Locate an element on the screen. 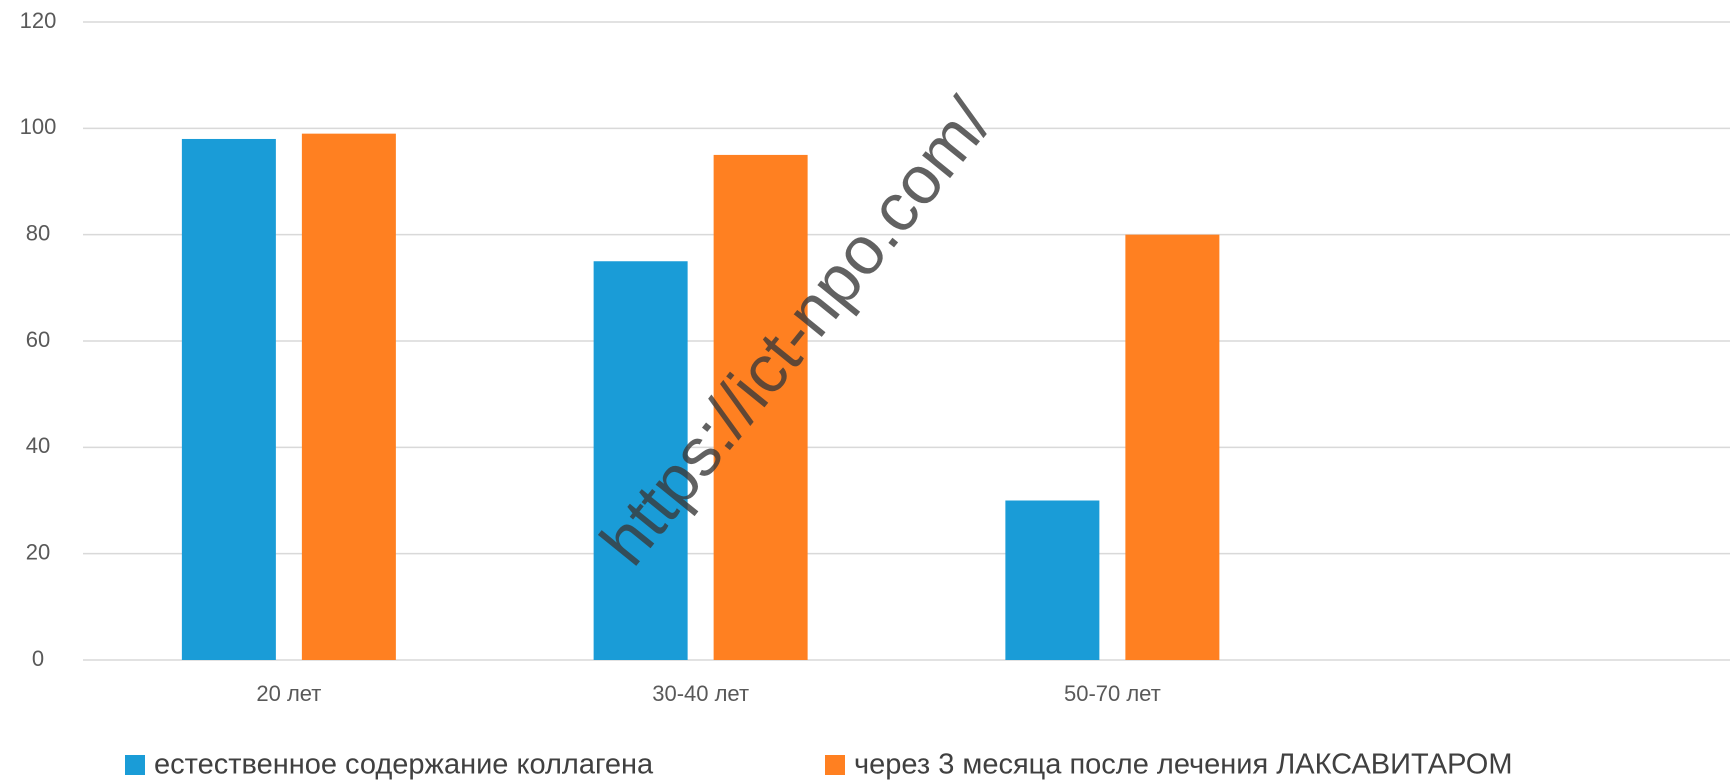 The image size is (1730, 781). x-tick-label: 30-40 лет is located at coordinates (700, 693).